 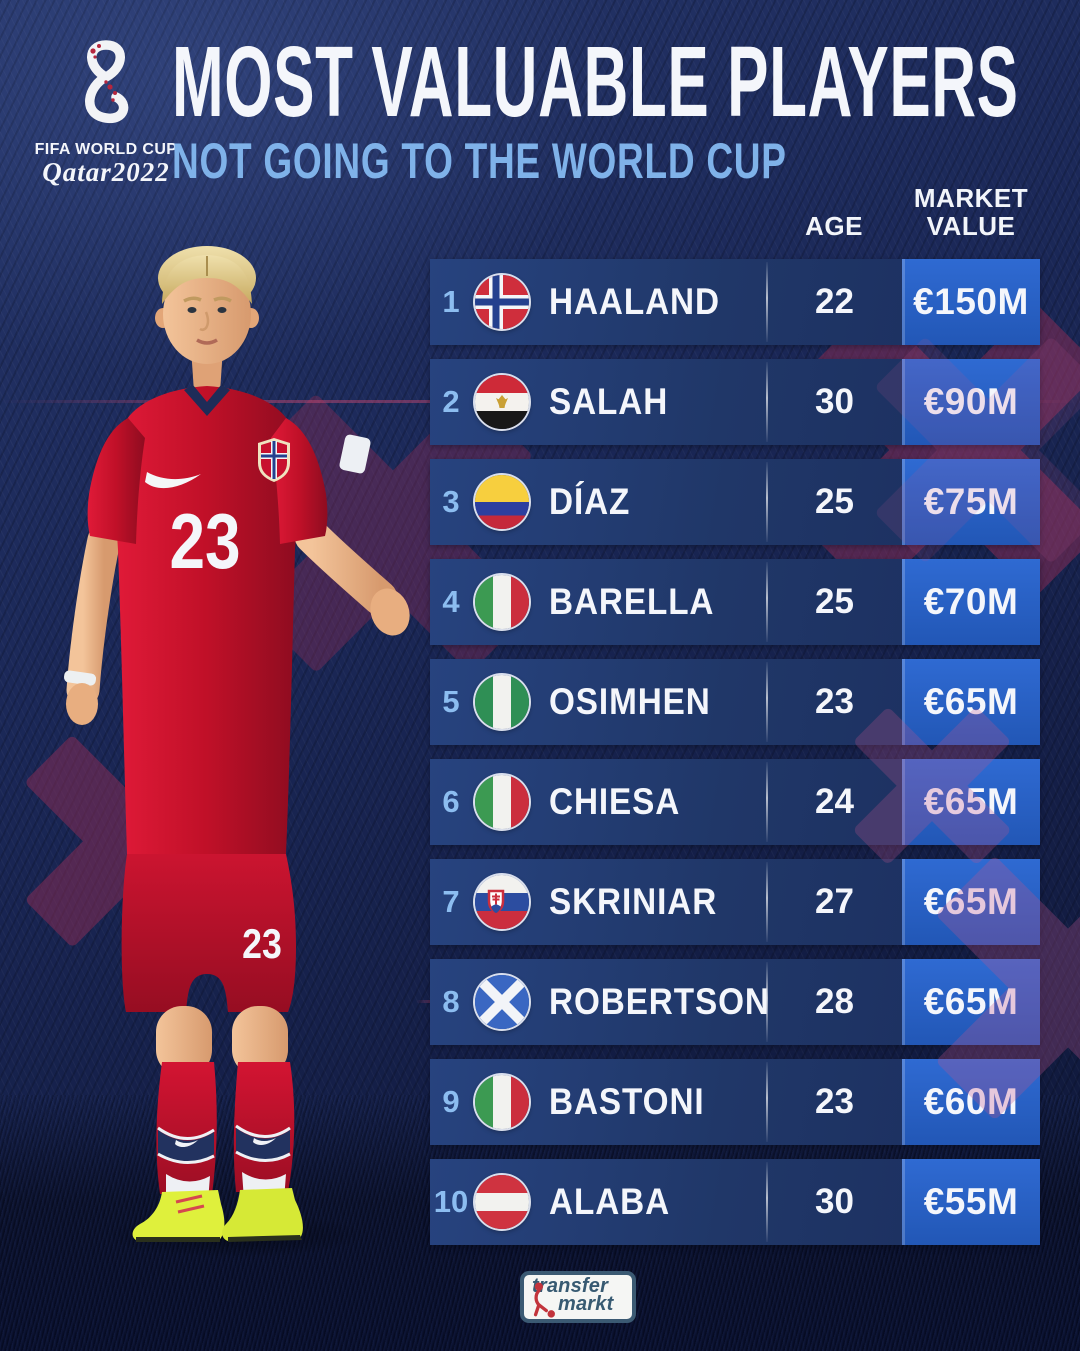 What do you see at coordinates (735, 602) in the screenshot?
I see `table-row: 4 BARELLA 25 €70M` at bounding box center [735, 602].